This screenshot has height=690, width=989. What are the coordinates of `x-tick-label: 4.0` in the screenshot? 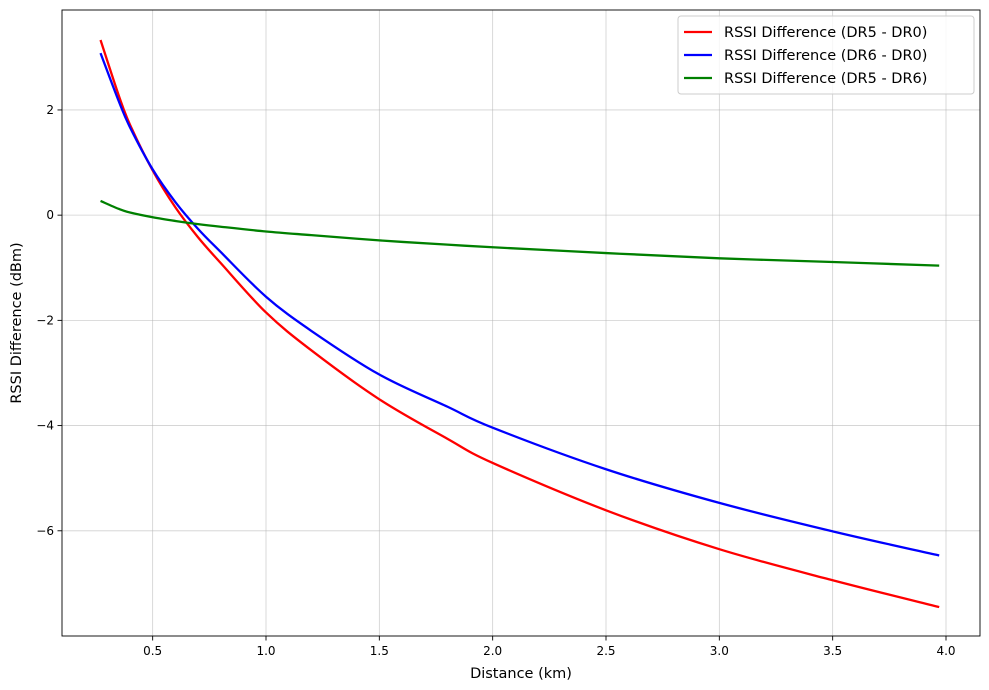 It's located at (945, 651).